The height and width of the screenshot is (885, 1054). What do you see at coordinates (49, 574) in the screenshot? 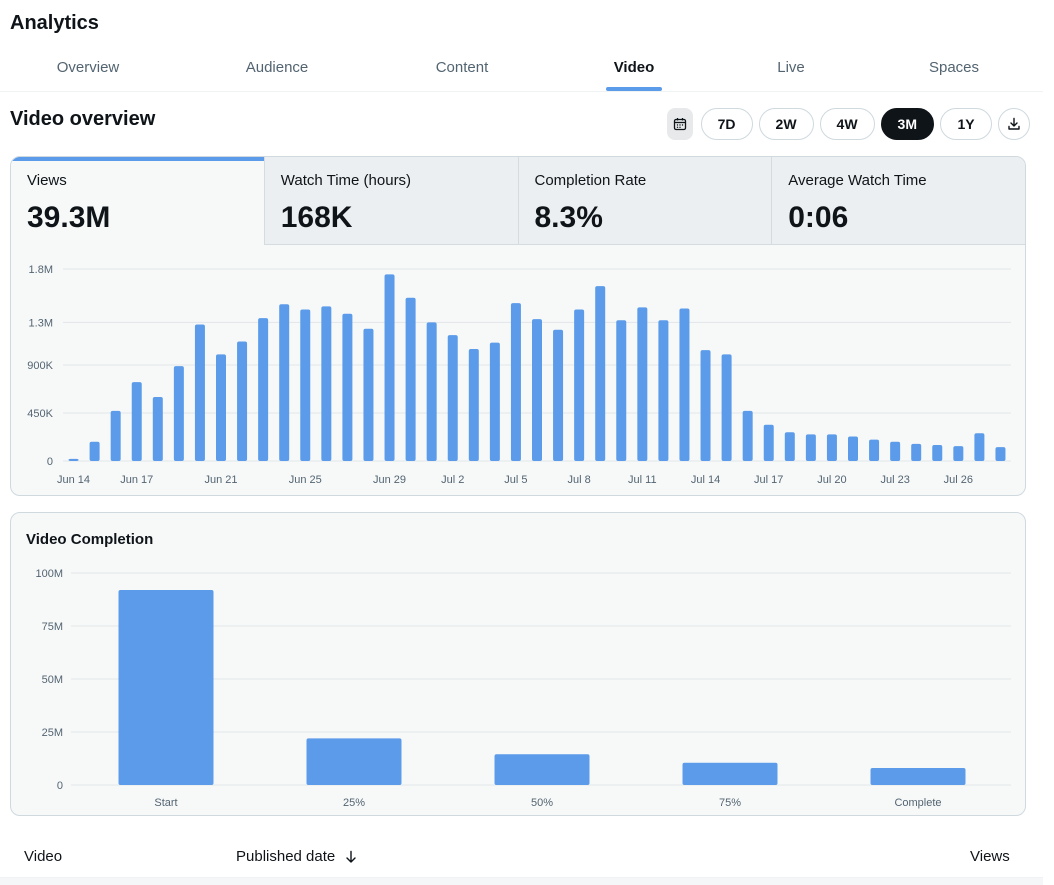
I see `y-tick-label: 100M` at bounding box center [49, 574].